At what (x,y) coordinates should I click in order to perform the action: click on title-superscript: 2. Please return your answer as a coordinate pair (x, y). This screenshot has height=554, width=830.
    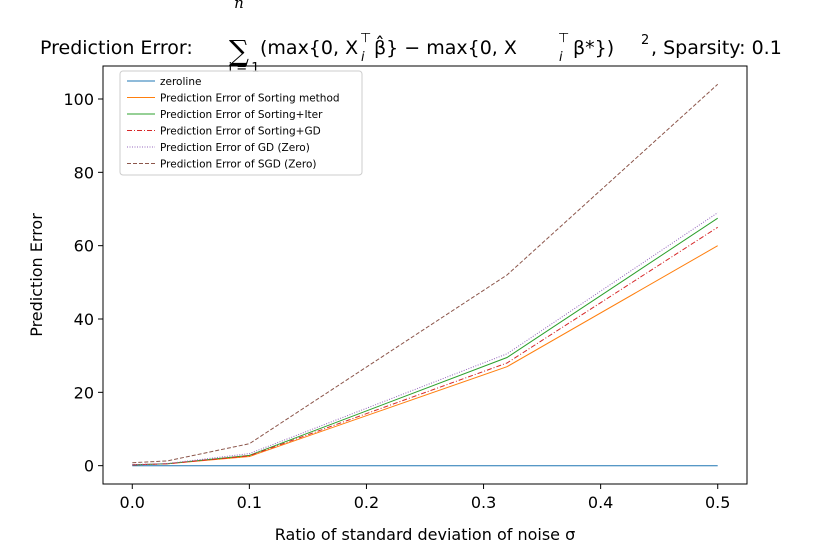
    Looking at the image, I should click on (645, 40).